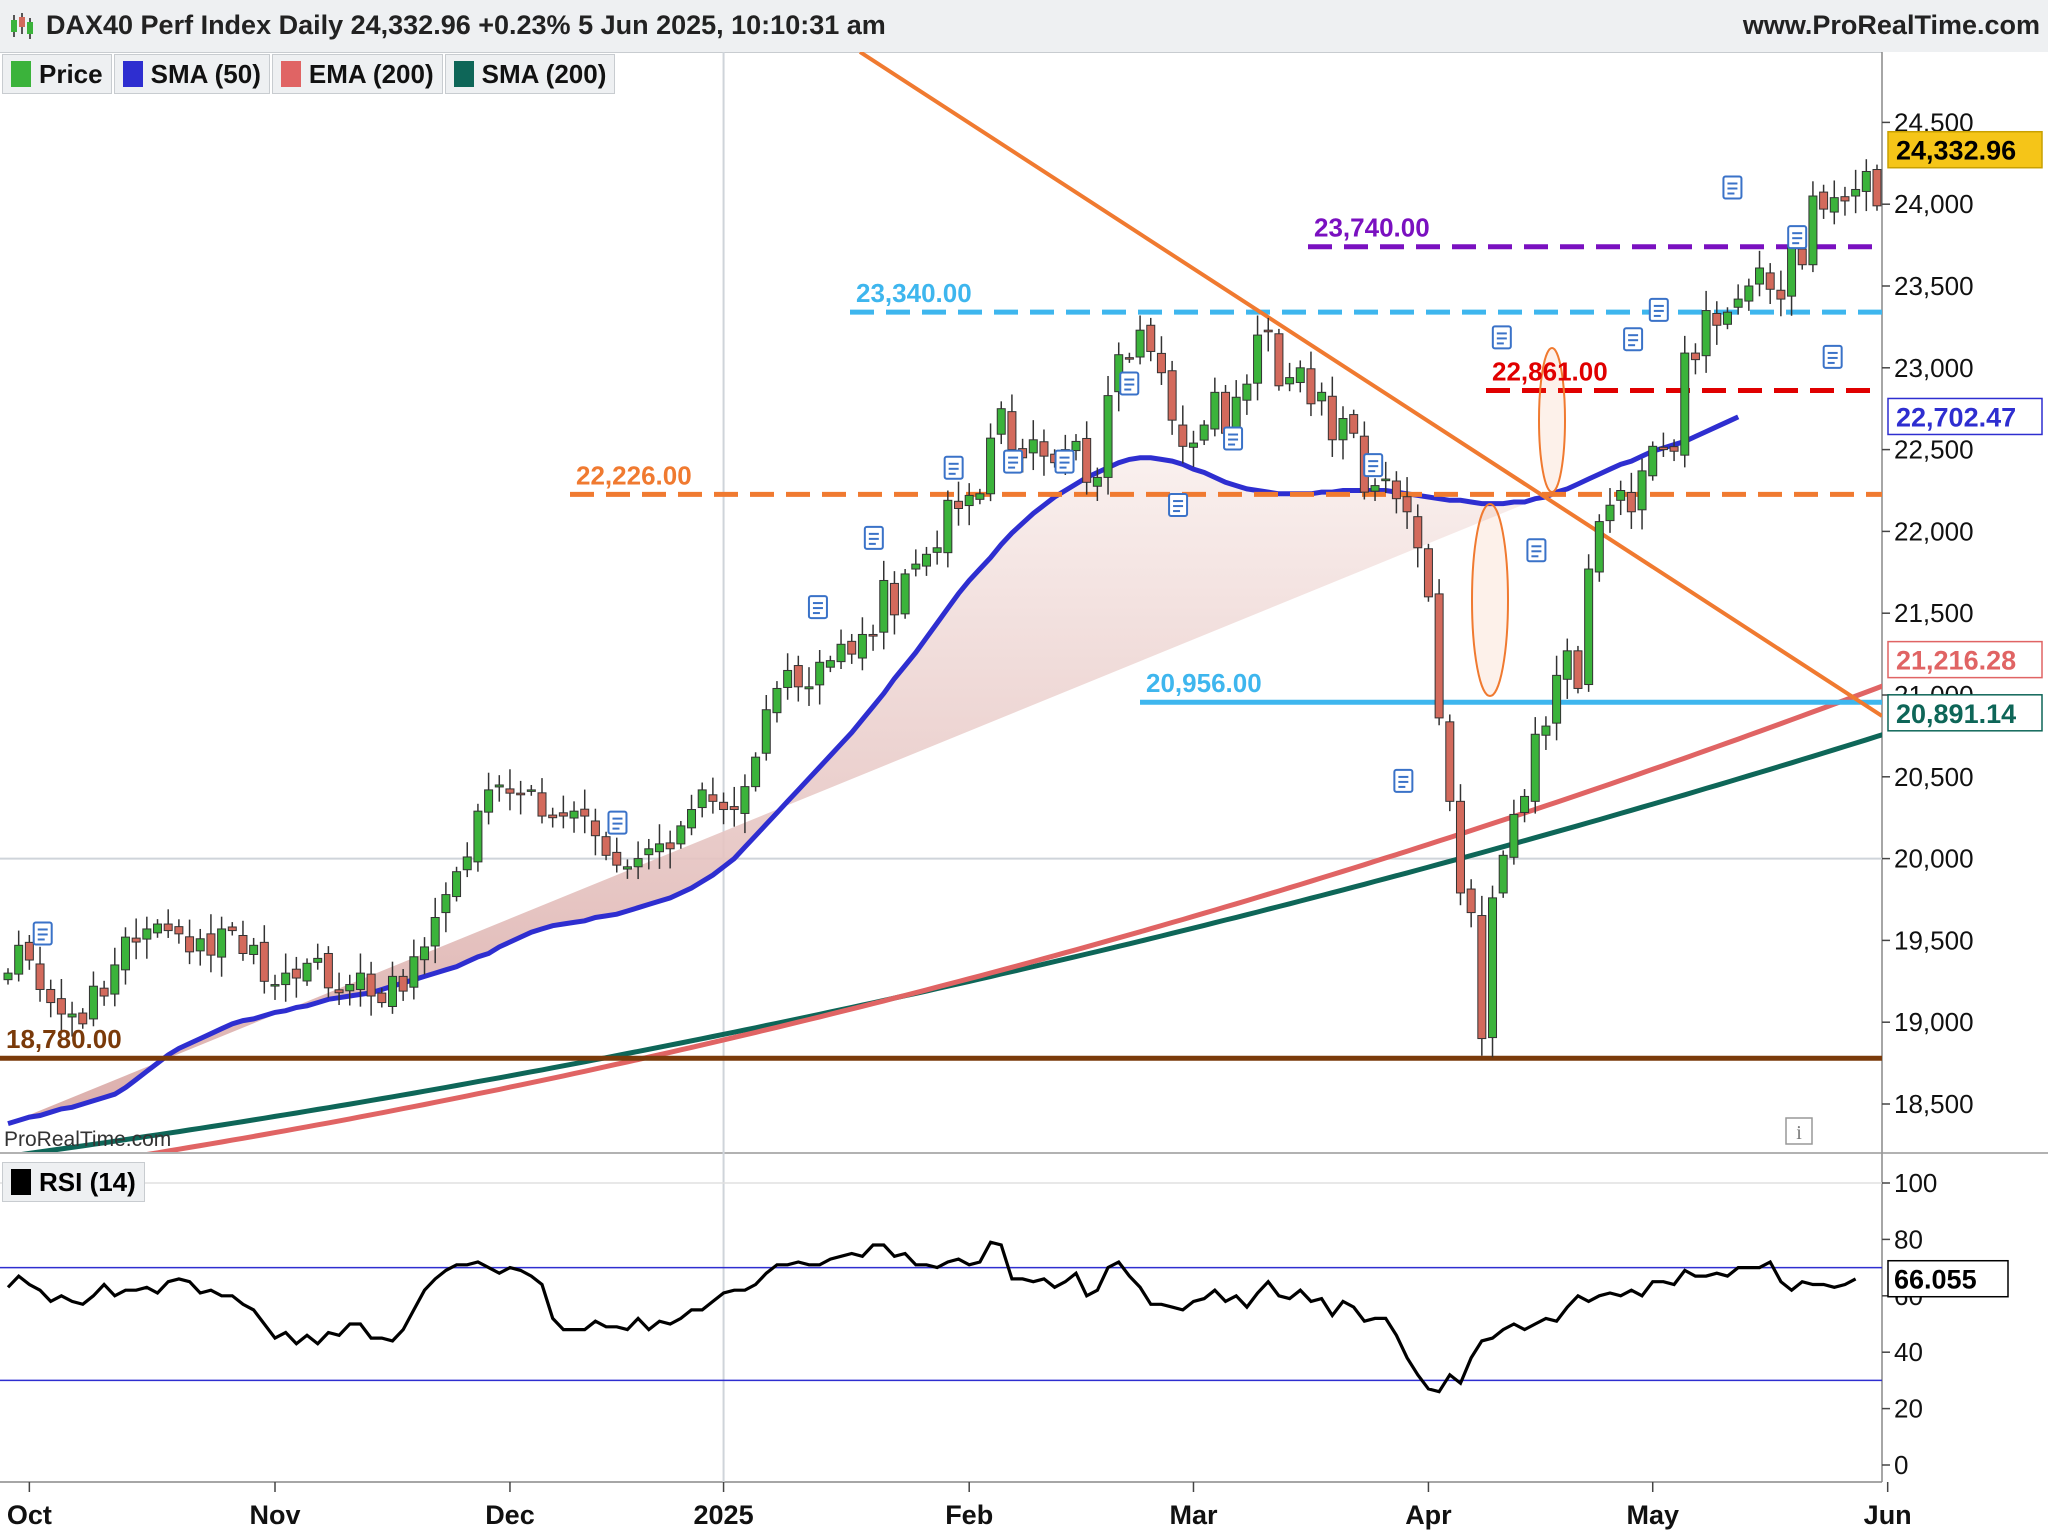 This screenshot has width=2048, height=1536. I want to click on price-tick-label: 19,000, so click(1934, 1022).